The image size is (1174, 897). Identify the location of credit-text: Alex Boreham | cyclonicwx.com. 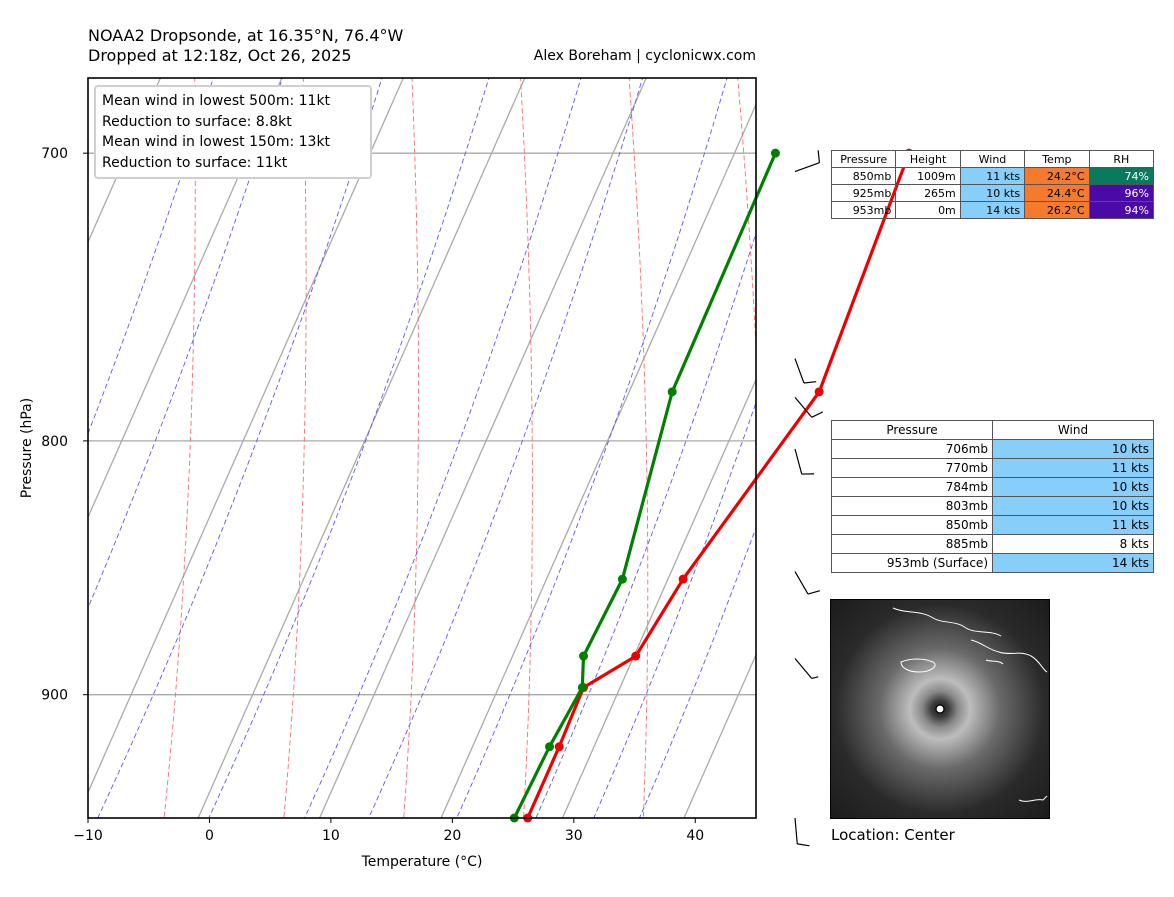
(644, 56).